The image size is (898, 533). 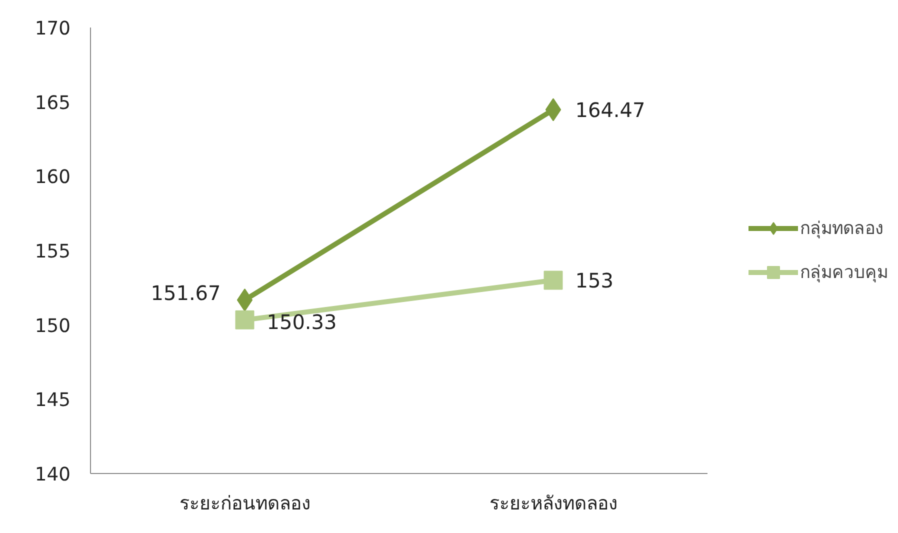 I want to click on y-tick-label: 145, so click(x=52, y=401).